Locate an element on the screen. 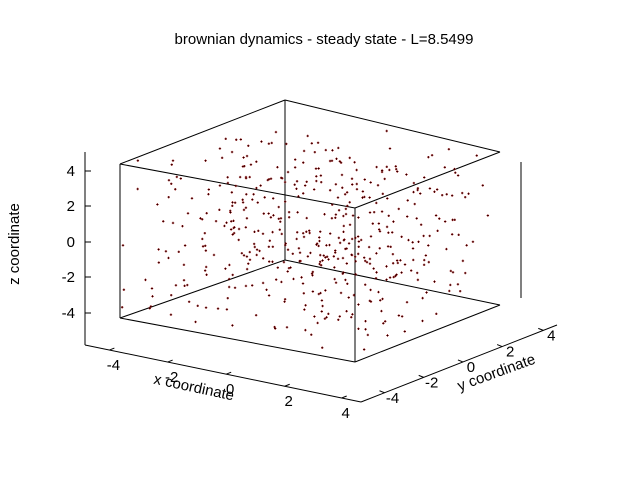  x-axis-ticks: -4 -2 0 2 4 is located at coordinates (228, 384).